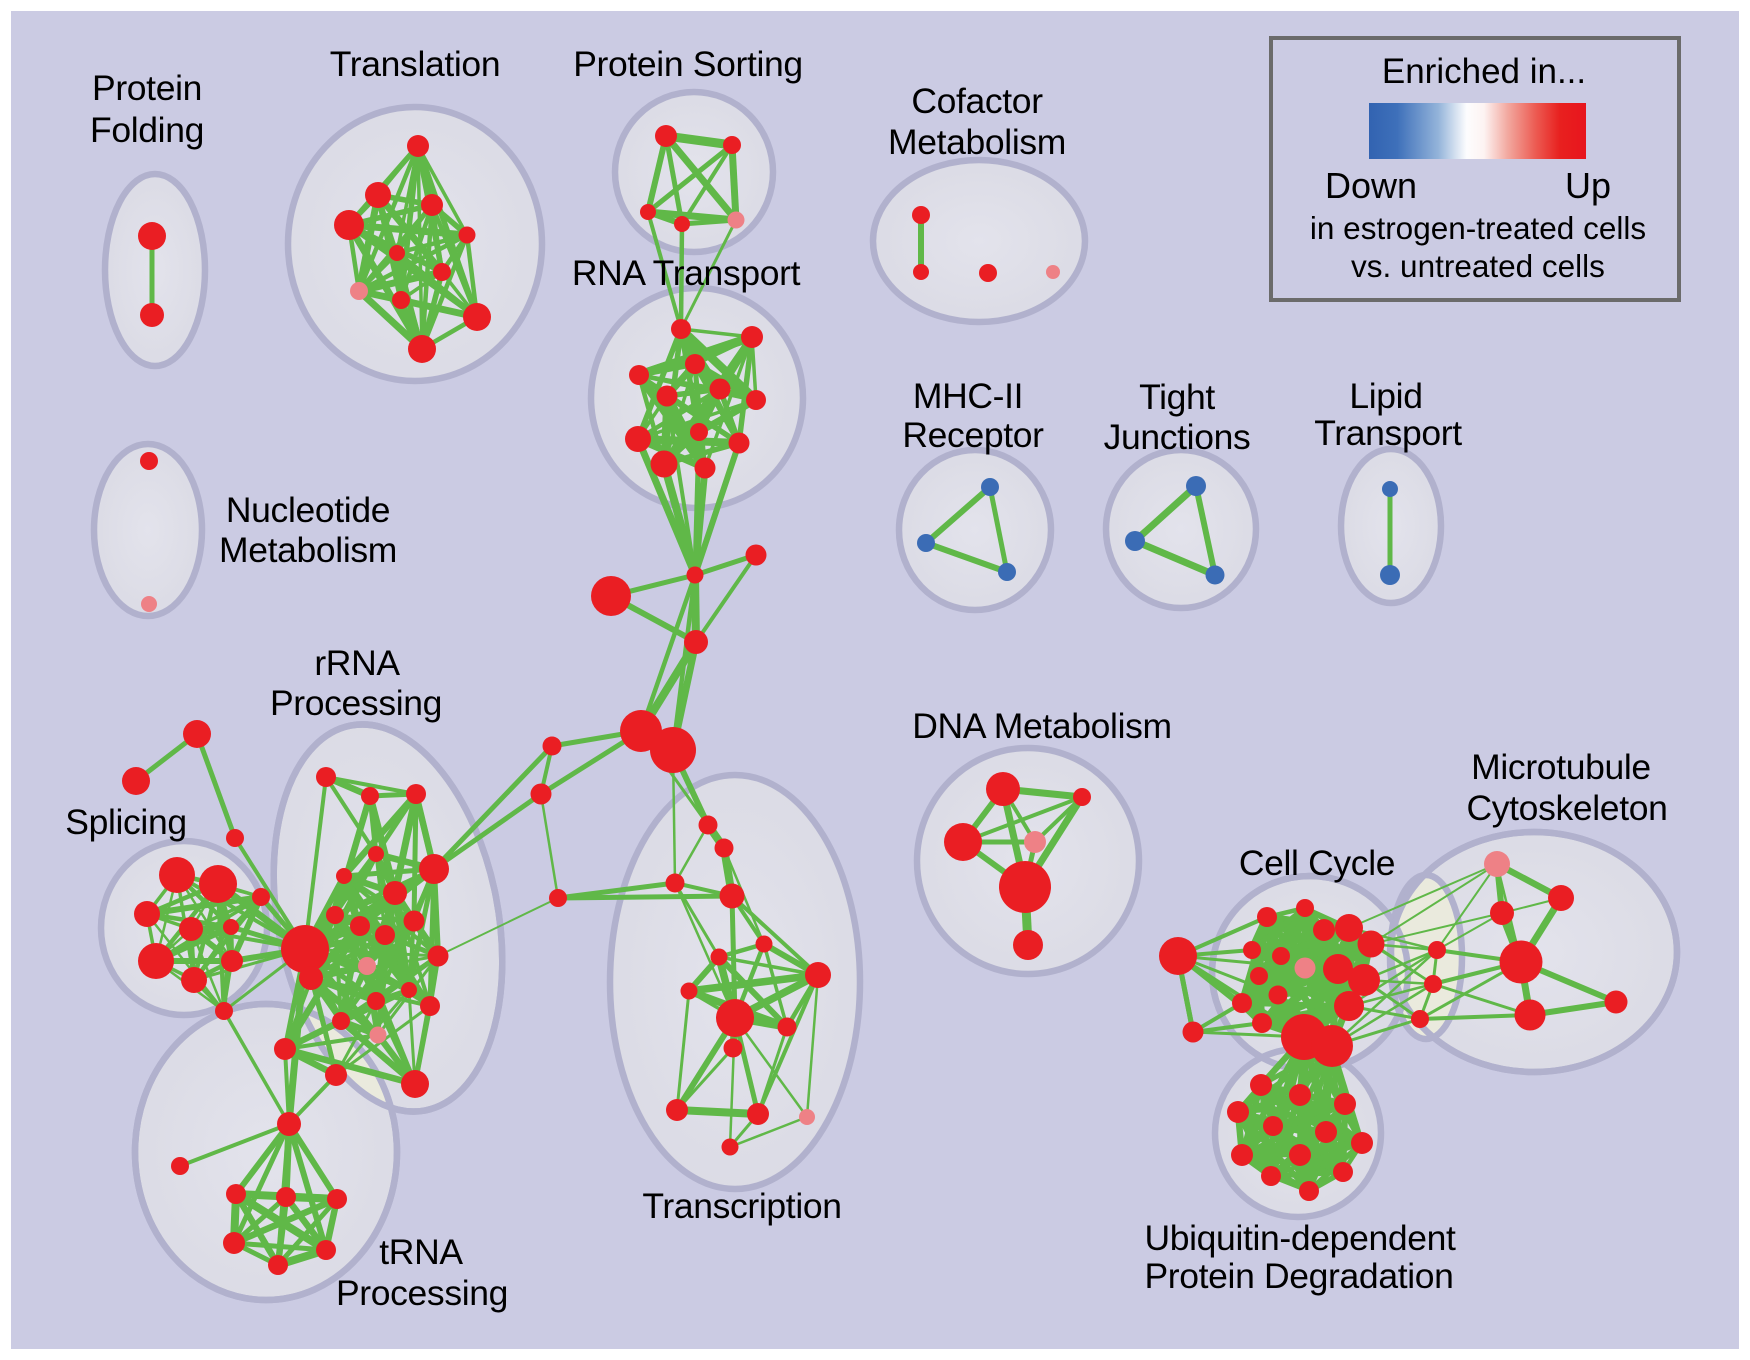 This screenshot has height=1360, width=1750. What do you see at coordinates (1478, 228) in the screenshot?
I see `svg-text: in estrogen-treated cells` at bounding box center [1478, 228].